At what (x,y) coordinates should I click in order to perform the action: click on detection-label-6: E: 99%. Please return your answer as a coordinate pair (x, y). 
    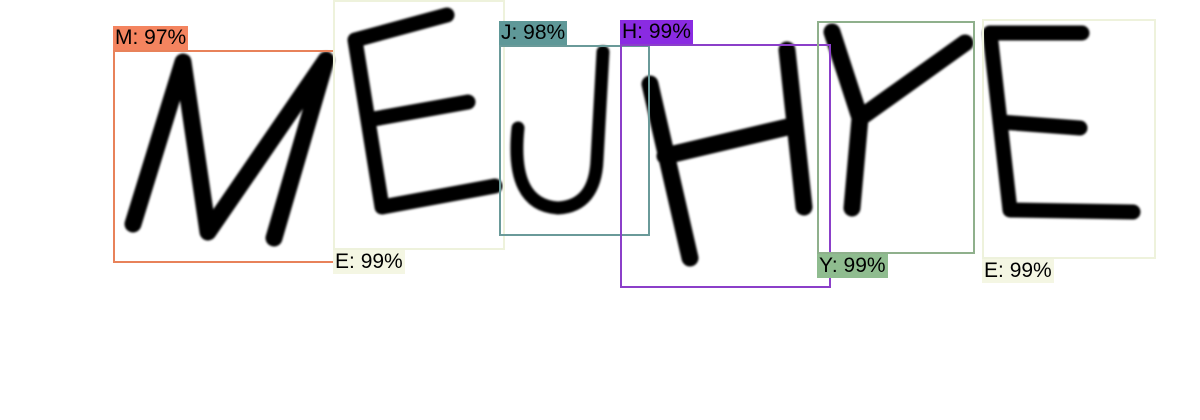
    Looking at the image, I should click on (1018, 271).